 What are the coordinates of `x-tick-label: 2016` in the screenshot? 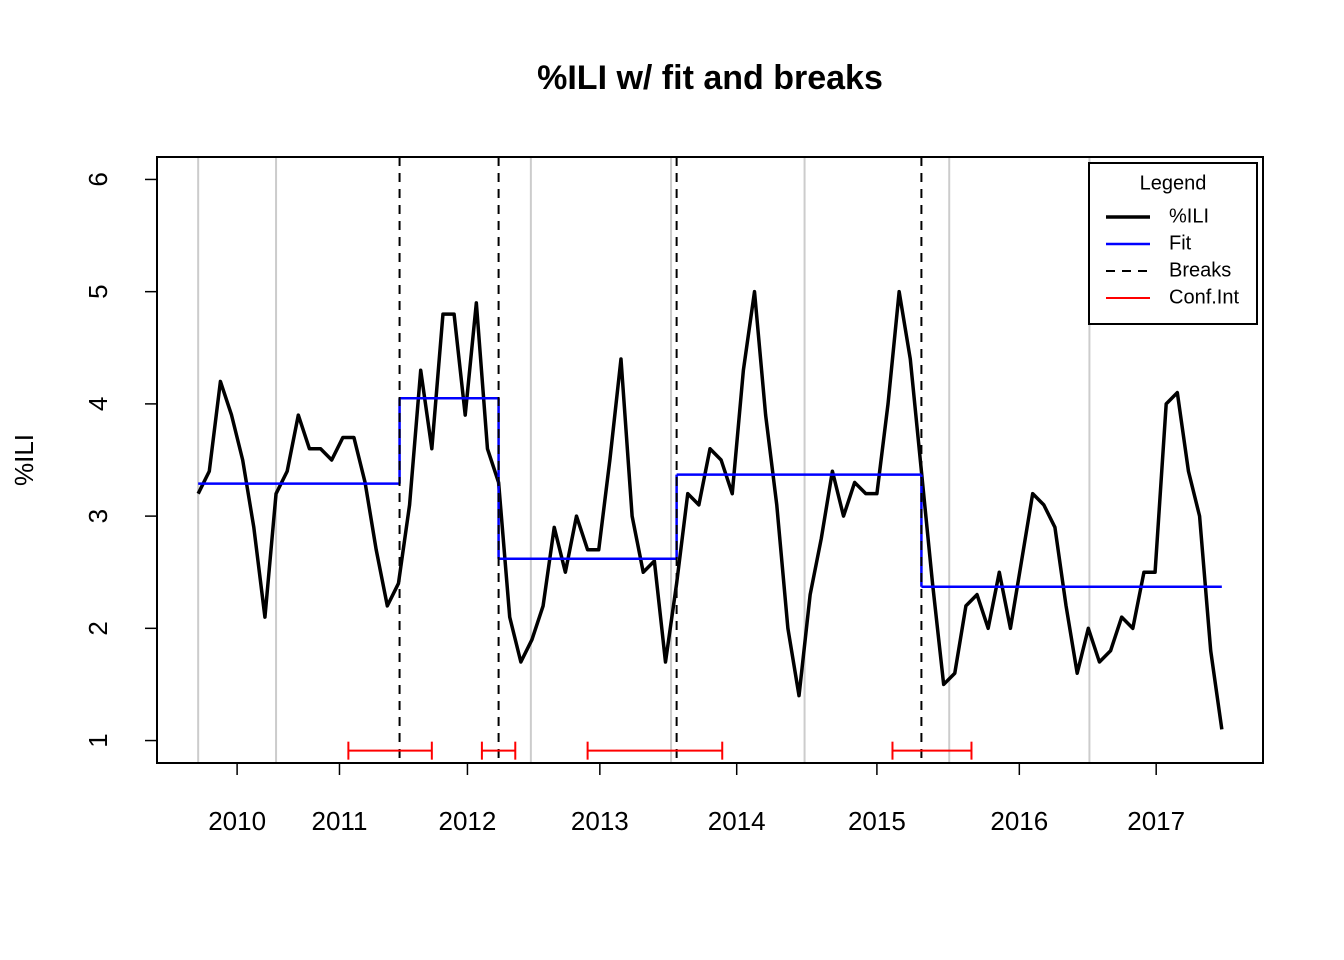 It's located at (1019, 821).